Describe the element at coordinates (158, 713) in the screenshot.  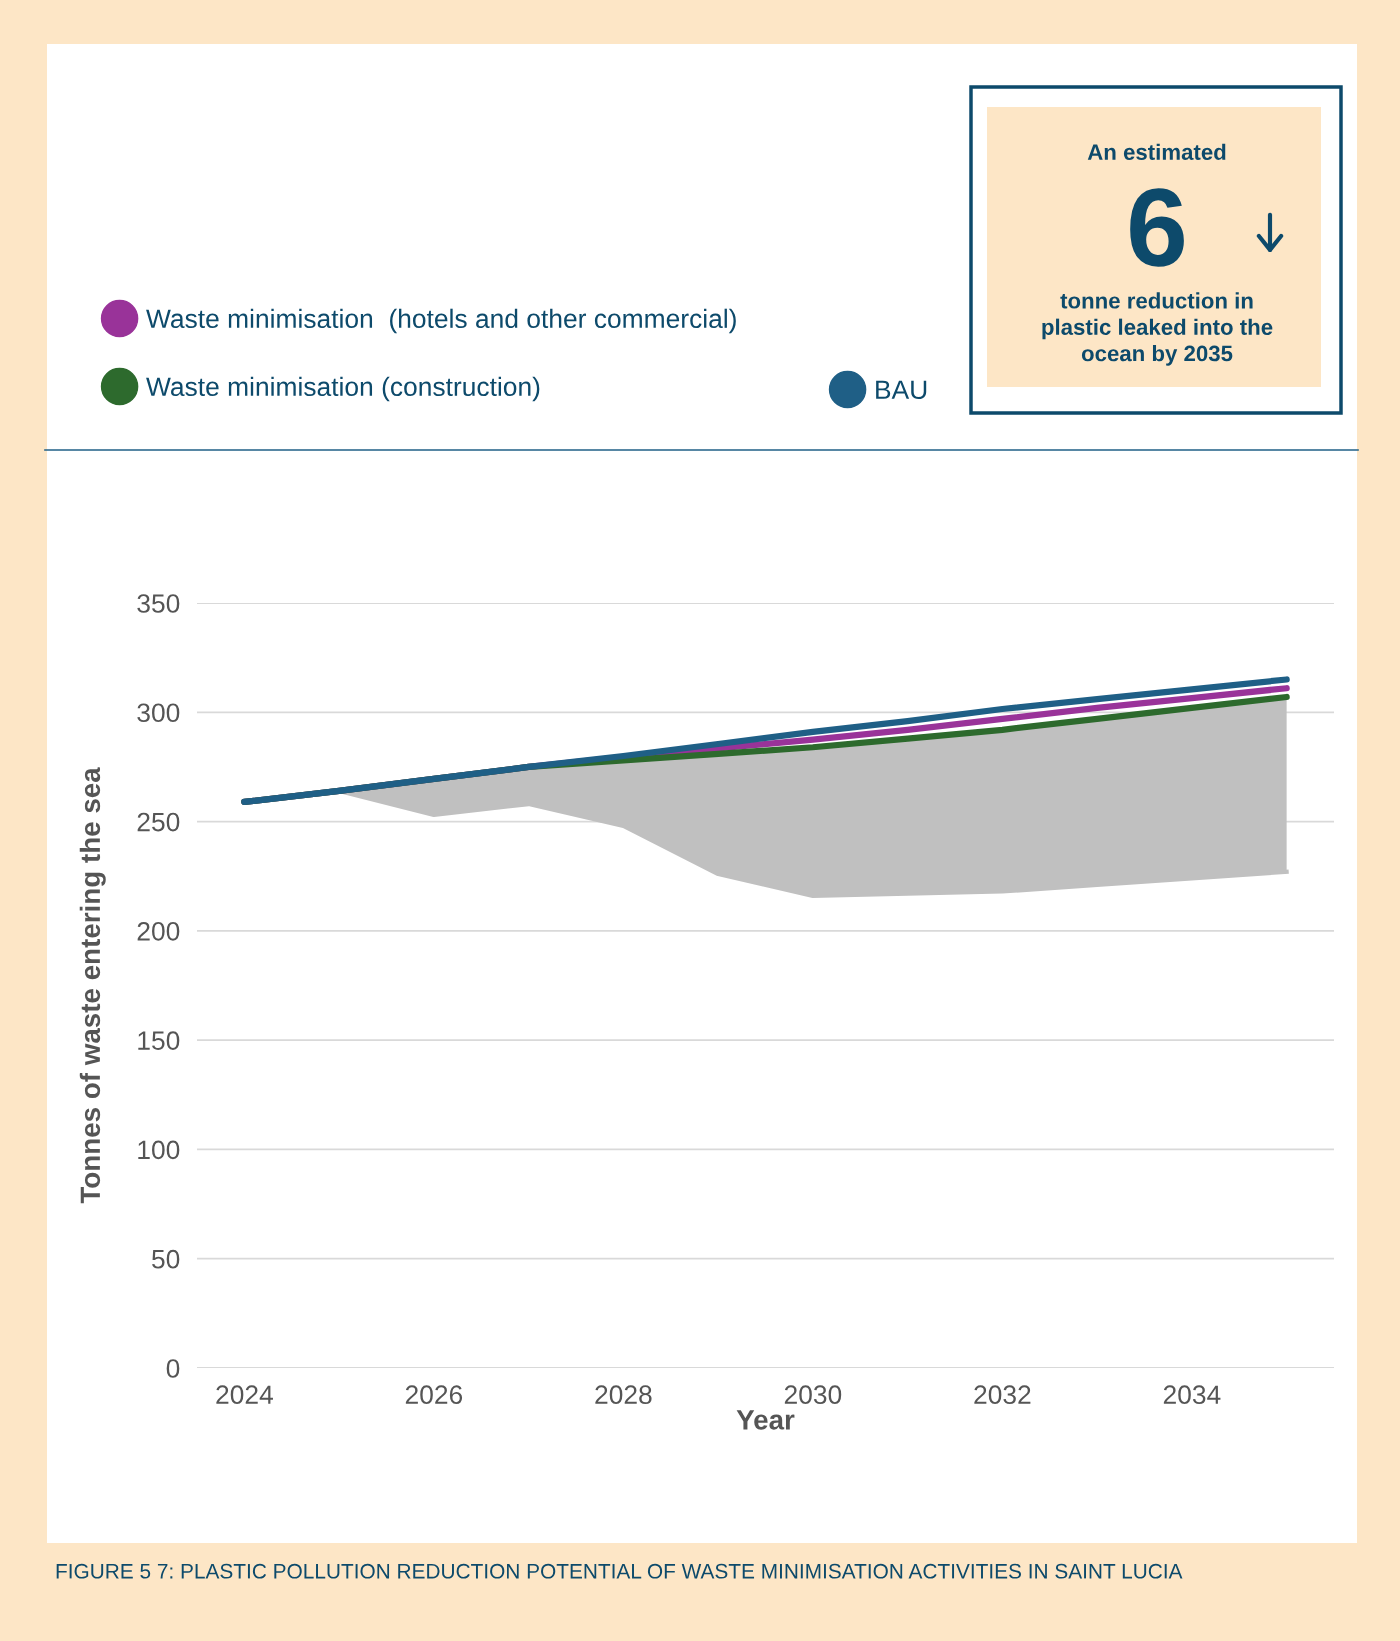
I see `y-tick-label: 300` at that location.